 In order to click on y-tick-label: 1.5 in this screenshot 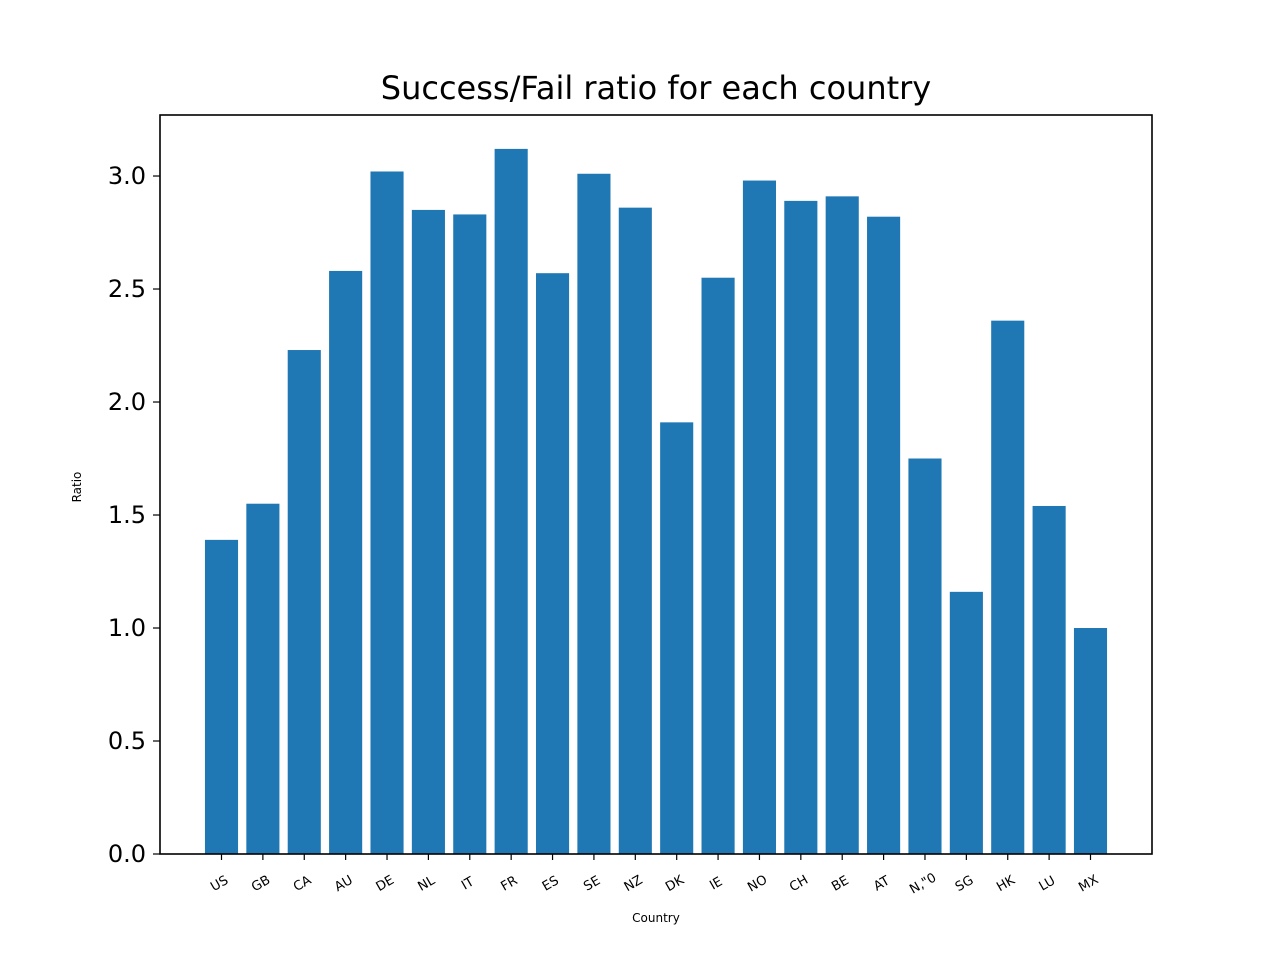, I will do `click(127, 515)`.